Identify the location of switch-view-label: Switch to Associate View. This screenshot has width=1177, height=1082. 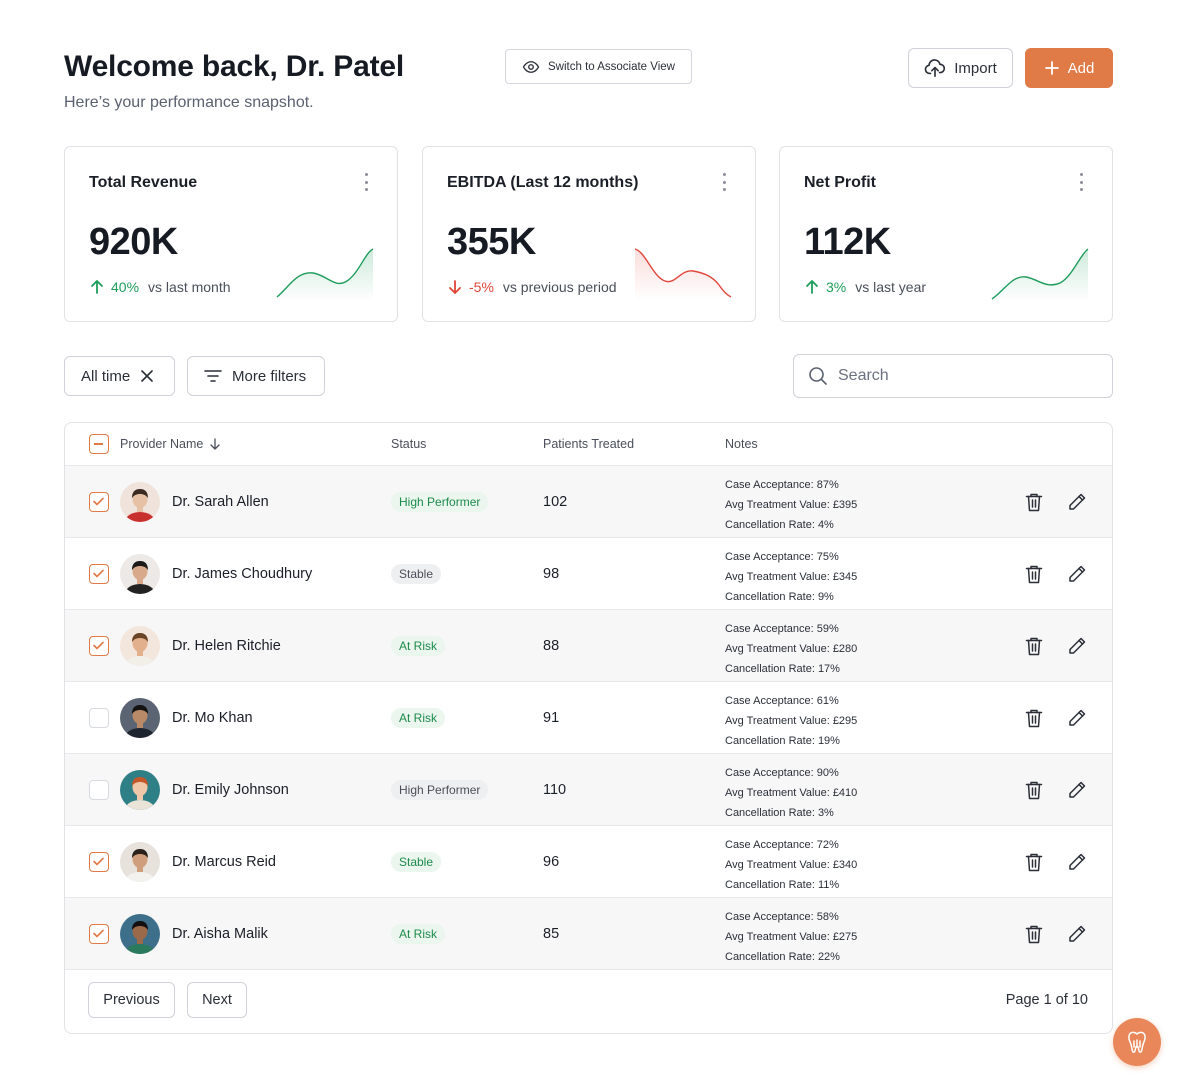
(611, 66).